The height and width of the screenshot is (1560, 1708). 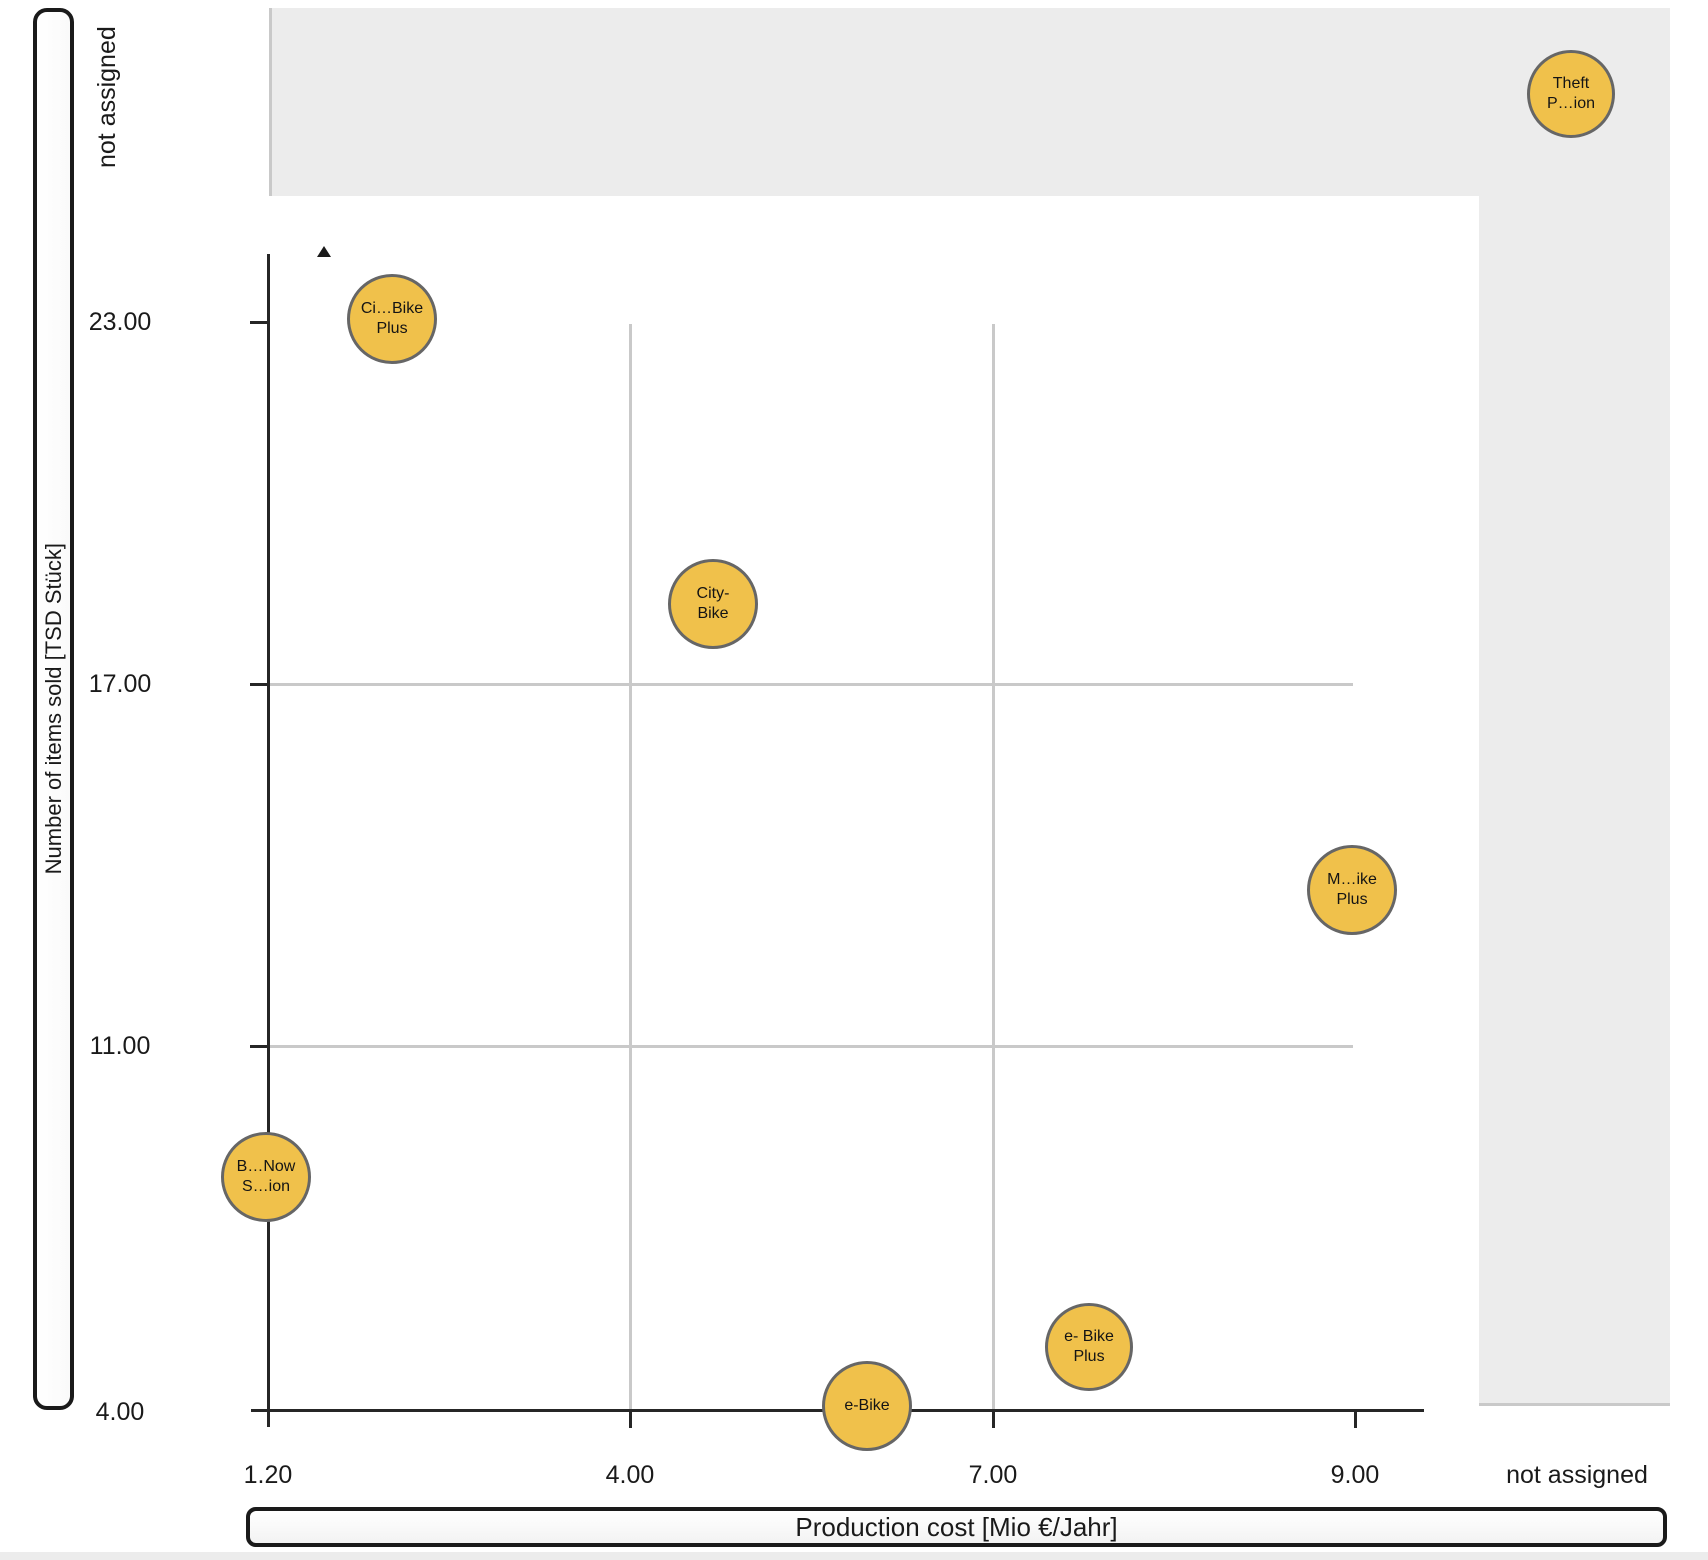 I want to click on bubble-label: B…Now, so click(x=266, y=1166).